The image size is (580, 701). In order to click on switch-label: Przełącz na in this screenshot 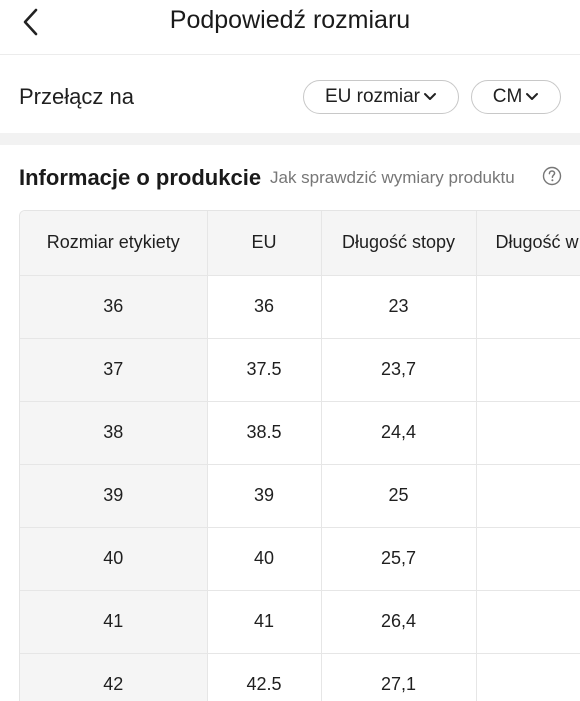, I will do `click(76, 96)`.